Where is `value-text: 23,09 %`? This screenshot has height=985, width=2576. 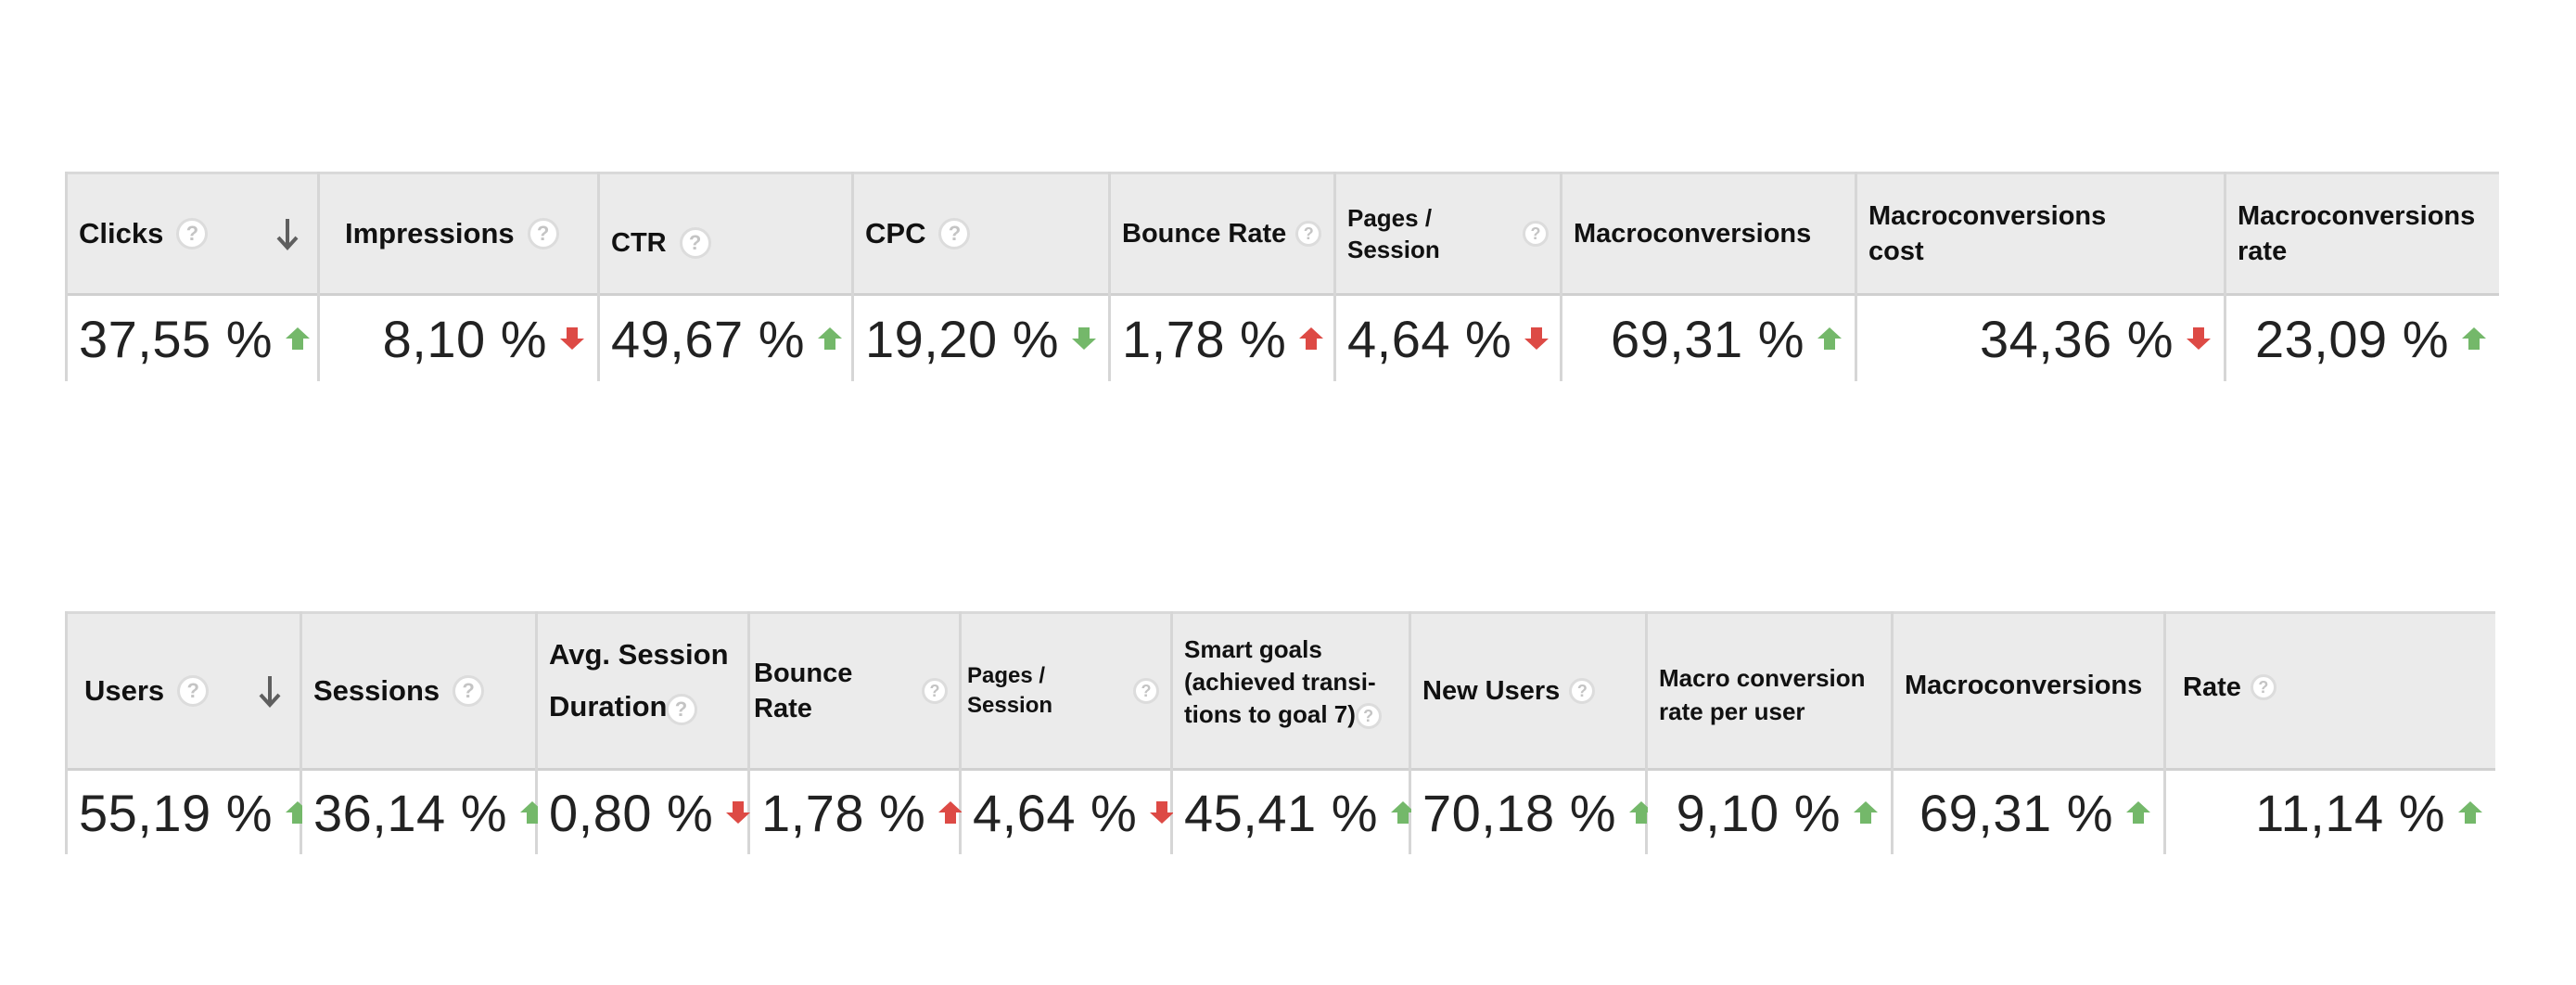
value-text: 23,09 % is located at coordinates (2352, 338).